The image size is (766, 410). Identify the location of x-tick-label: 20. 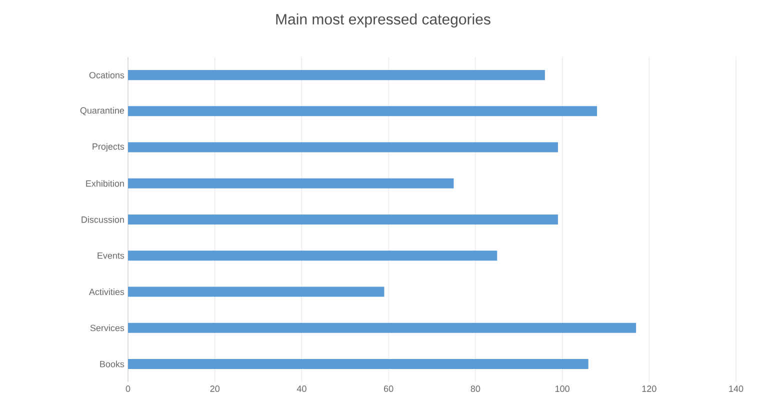
(215, 389).